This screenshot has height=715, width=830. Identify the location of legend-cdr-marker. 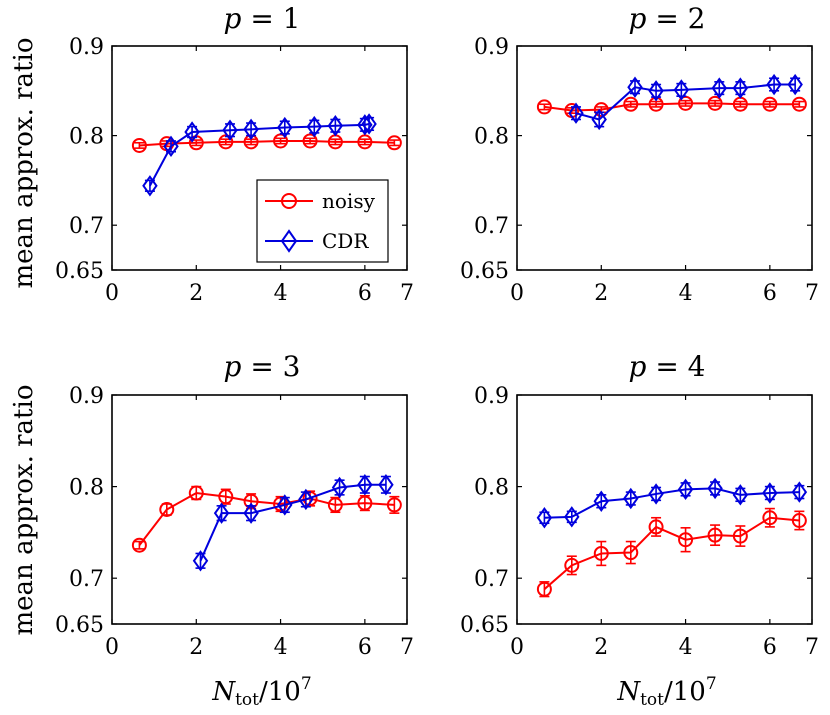
(289, 241).